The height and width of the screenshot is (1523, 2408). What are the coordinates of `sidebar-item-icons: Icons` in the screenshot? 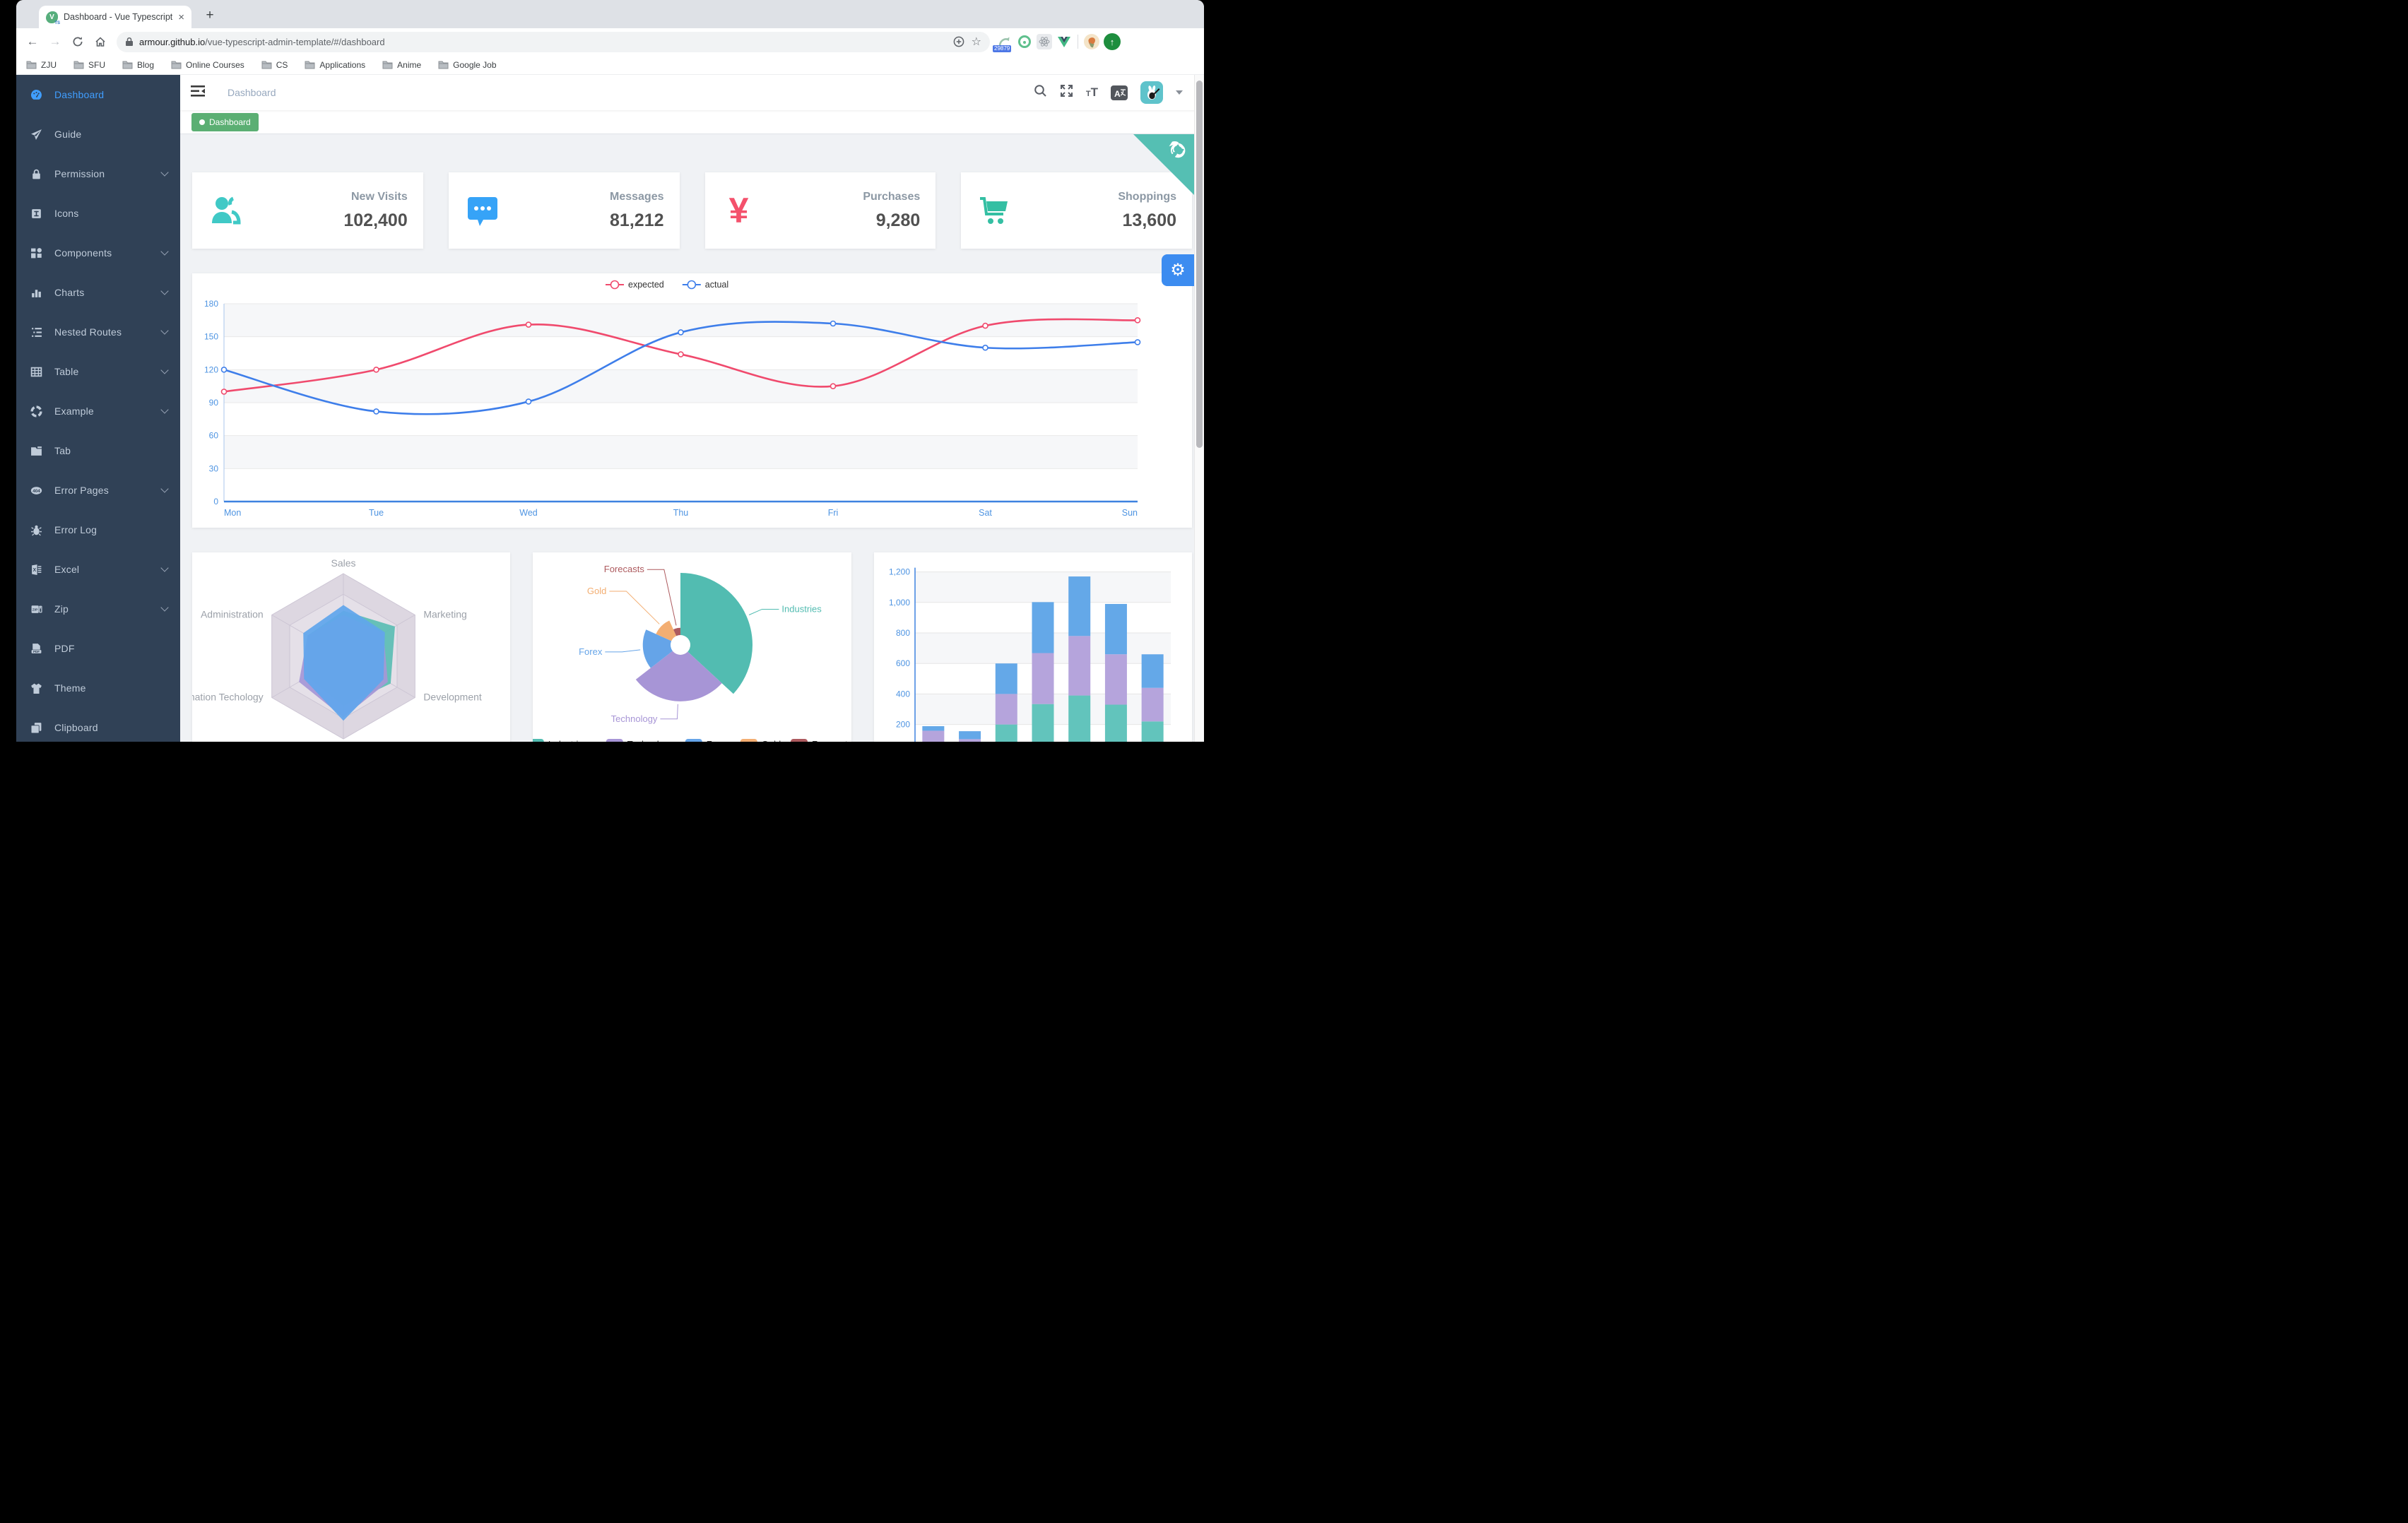 It's located at (98, 213).